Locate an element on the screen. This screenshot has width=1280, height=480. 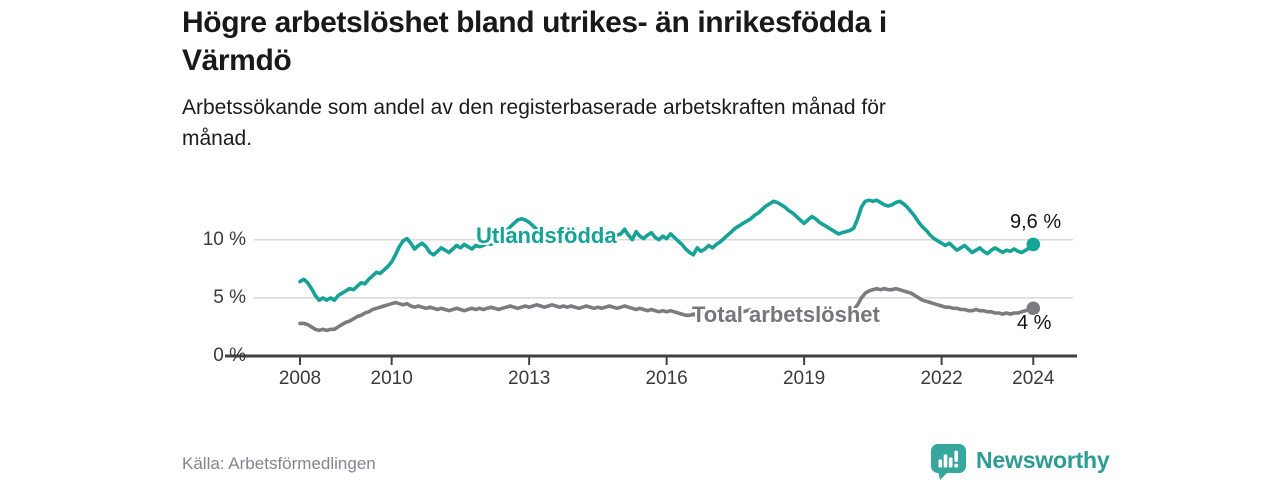
x-tick-label: 2008 is located at coordinates (300, 378).